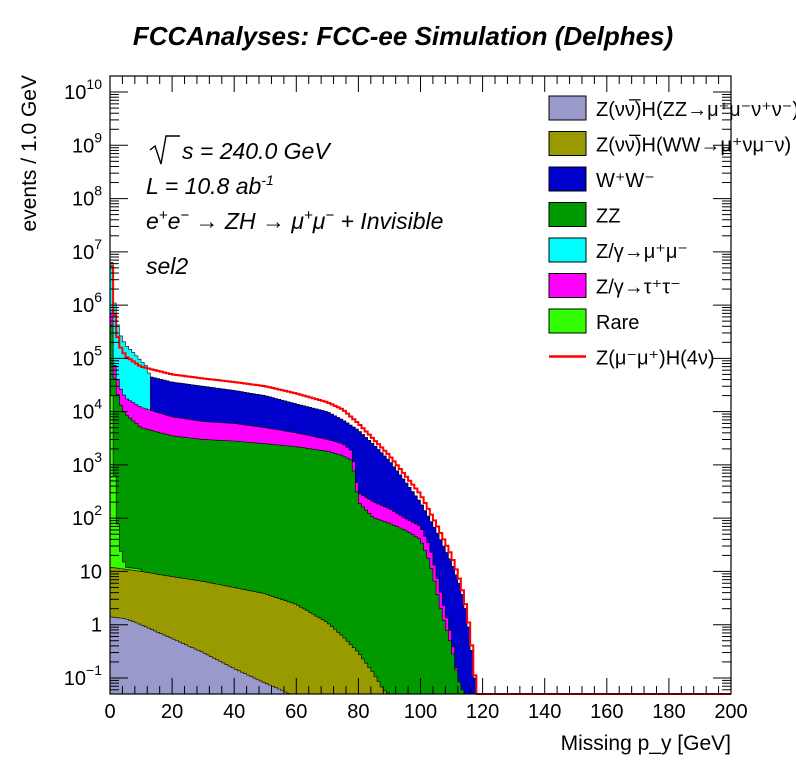 The height and width of the screenshot is (772, 796). I want to click on x-tick-label: 140, so click(544, 712).